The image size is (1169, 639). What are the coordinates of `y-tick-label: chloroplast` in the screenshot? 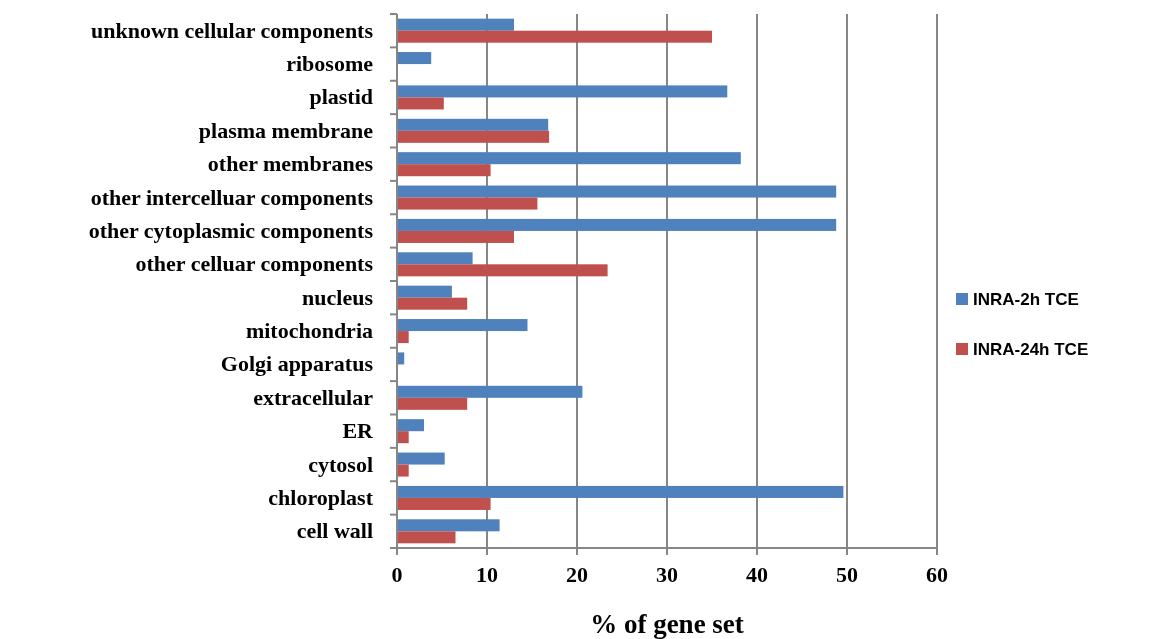 It's located at (321, 497).